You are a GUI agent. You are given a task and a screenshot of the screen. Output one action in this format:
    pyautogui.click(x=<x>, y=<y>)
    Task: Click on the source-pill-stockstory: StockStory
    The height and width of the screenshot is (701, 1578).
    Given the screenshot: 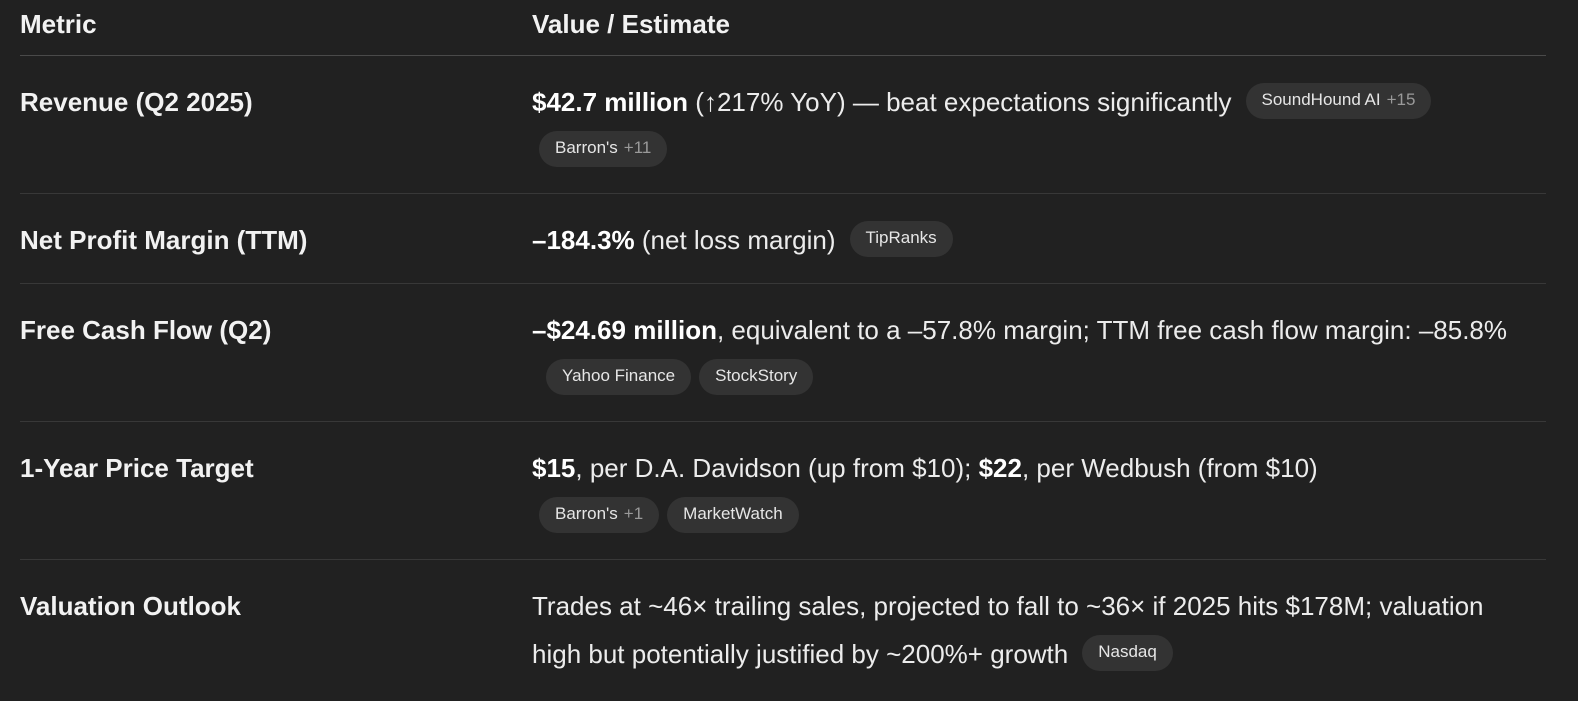 What is the action you would take?
    pyautogui.click(x=756, y=377)
    